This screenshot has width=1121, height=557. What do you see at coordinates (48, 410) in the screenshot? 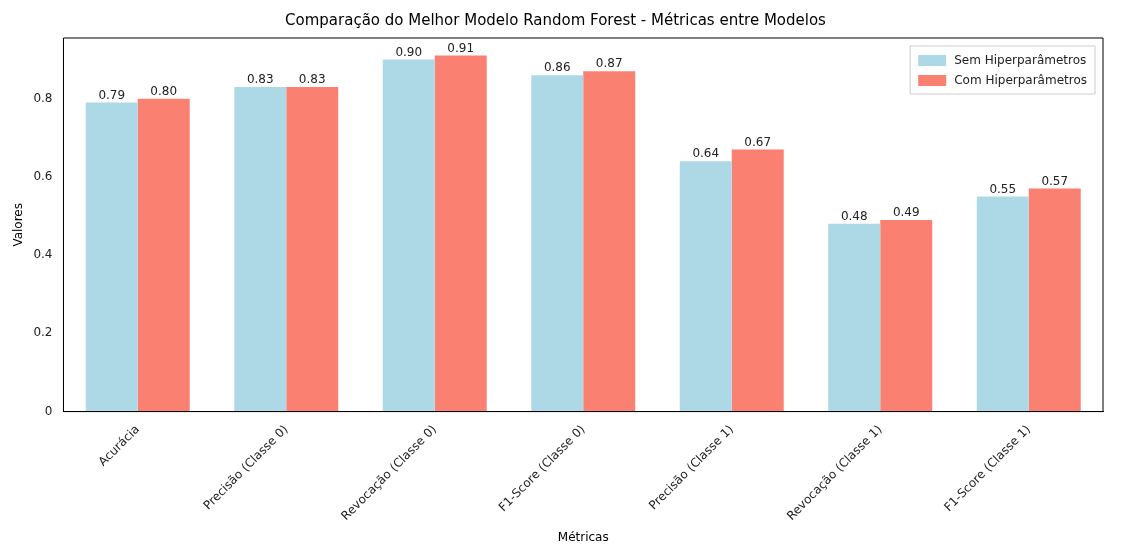
I see `y-tick-label: 0` at bounding box center [48, 410].